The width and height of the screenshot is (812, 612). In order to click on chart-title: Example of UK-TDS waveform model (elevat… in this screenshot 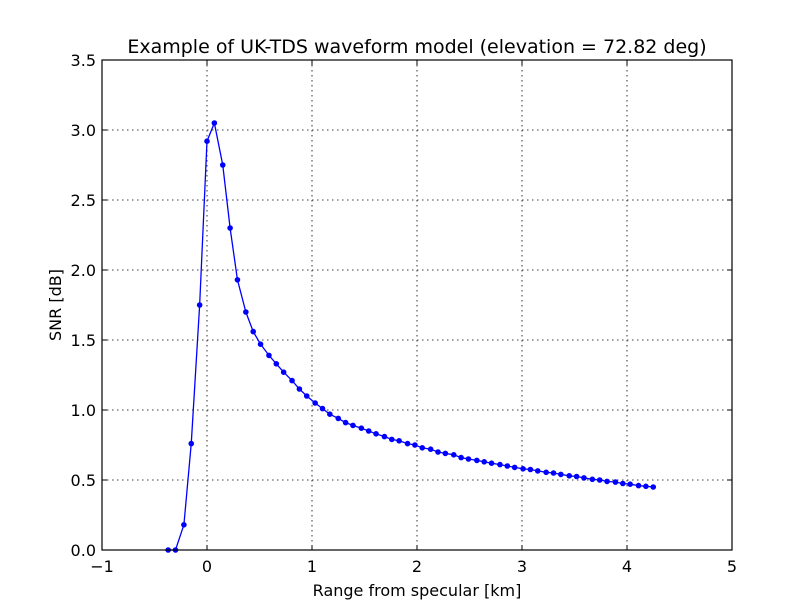, I will do `click(416, 47)`.